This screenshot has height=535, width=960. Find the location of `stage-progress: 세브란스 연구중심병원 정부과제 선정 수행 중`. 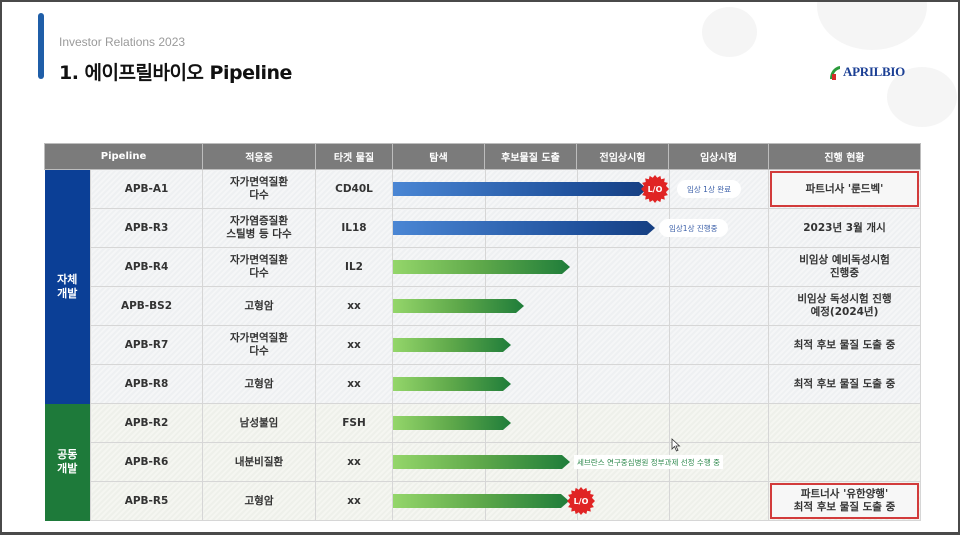

stage-progress: 세브란스 연구중심병원 정부과제 선정 수행 중 is located at coordinates (580, 462).